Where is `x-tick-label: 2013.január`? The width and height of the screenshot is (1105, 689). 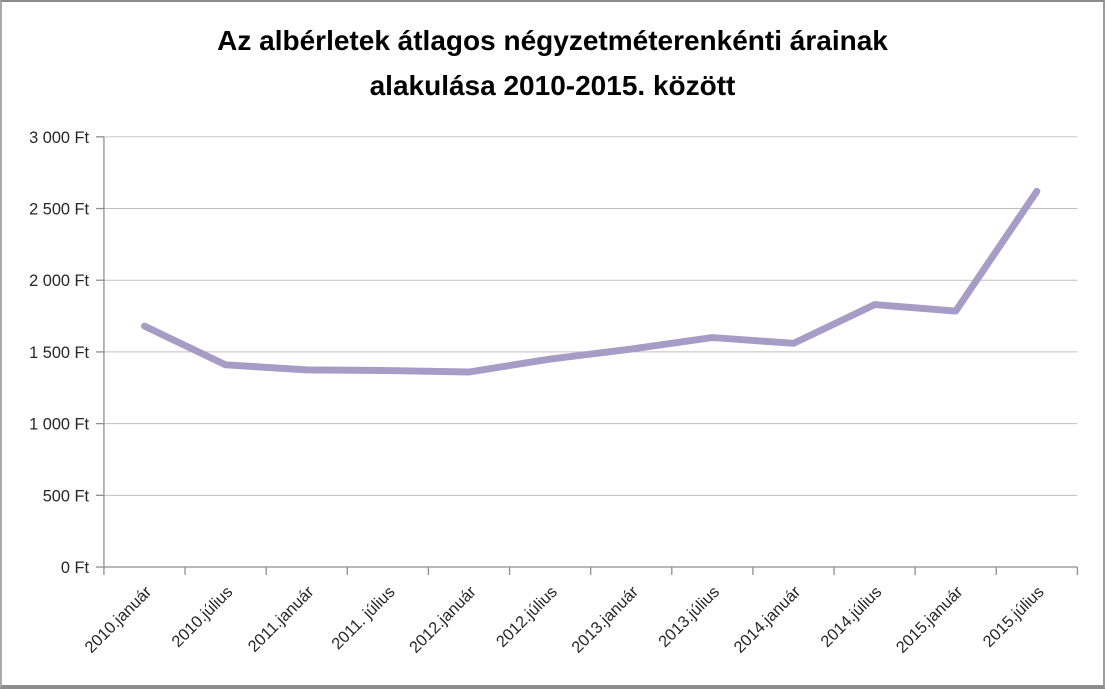
x-tick-label: 2013.január is located at coordinates (605, 620).